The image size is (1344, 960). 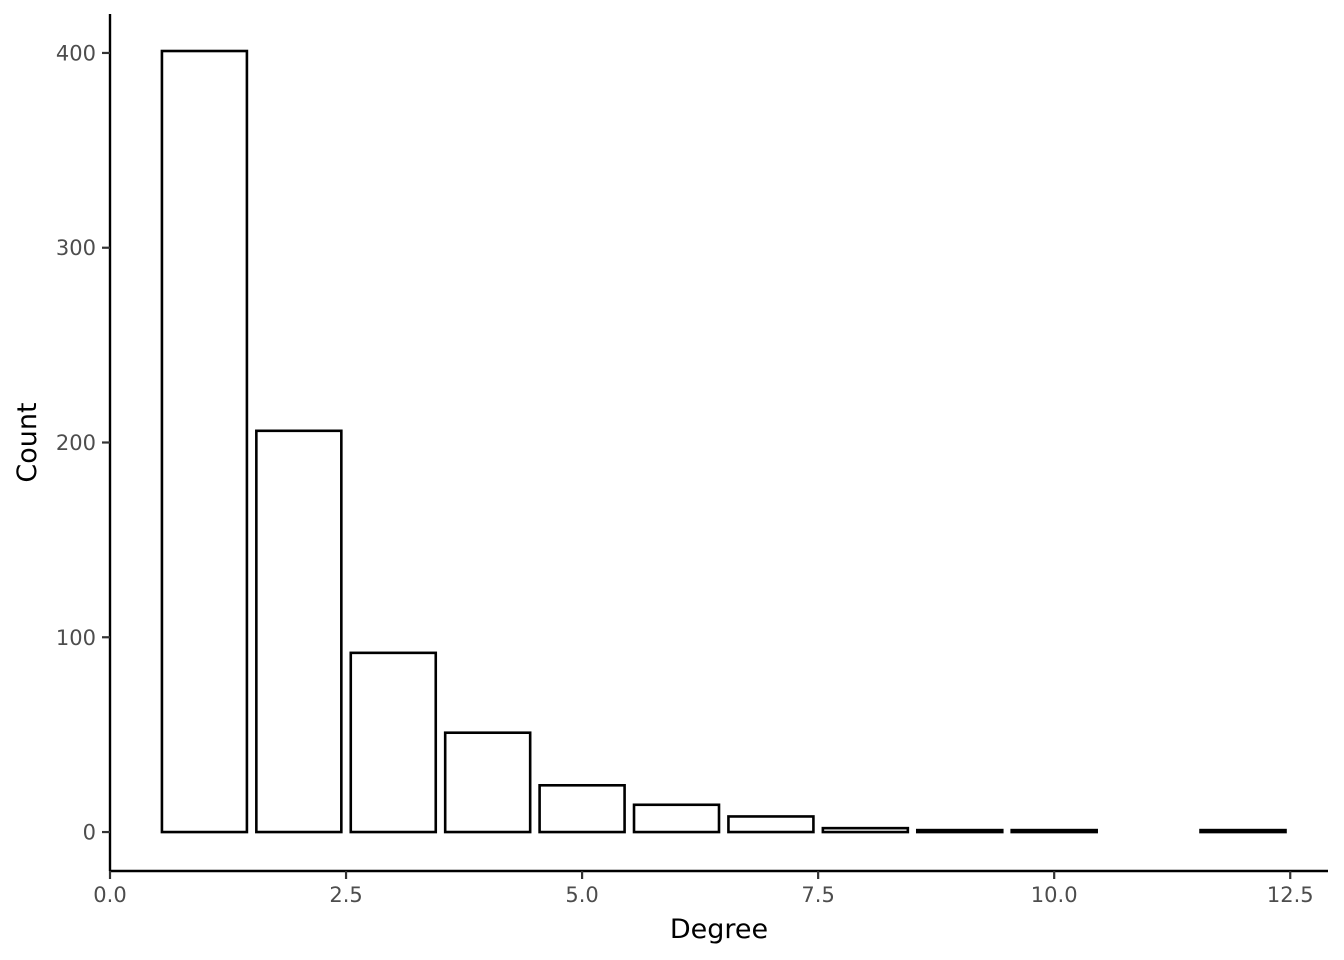 What do you see at coordinates (109, 895) in the screenshot?
I see `x-tick-label-0: 0.0` at bounding box center [109, 895].